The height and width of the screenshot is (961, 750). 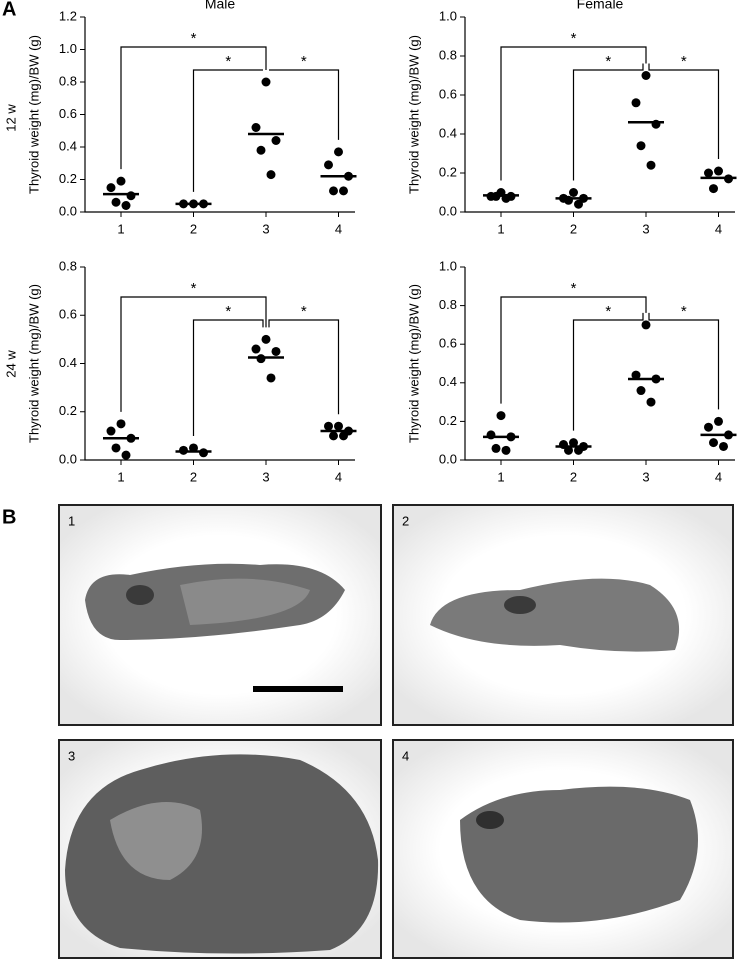 I want to click on image-label: 1, so click(x=71, y=520).